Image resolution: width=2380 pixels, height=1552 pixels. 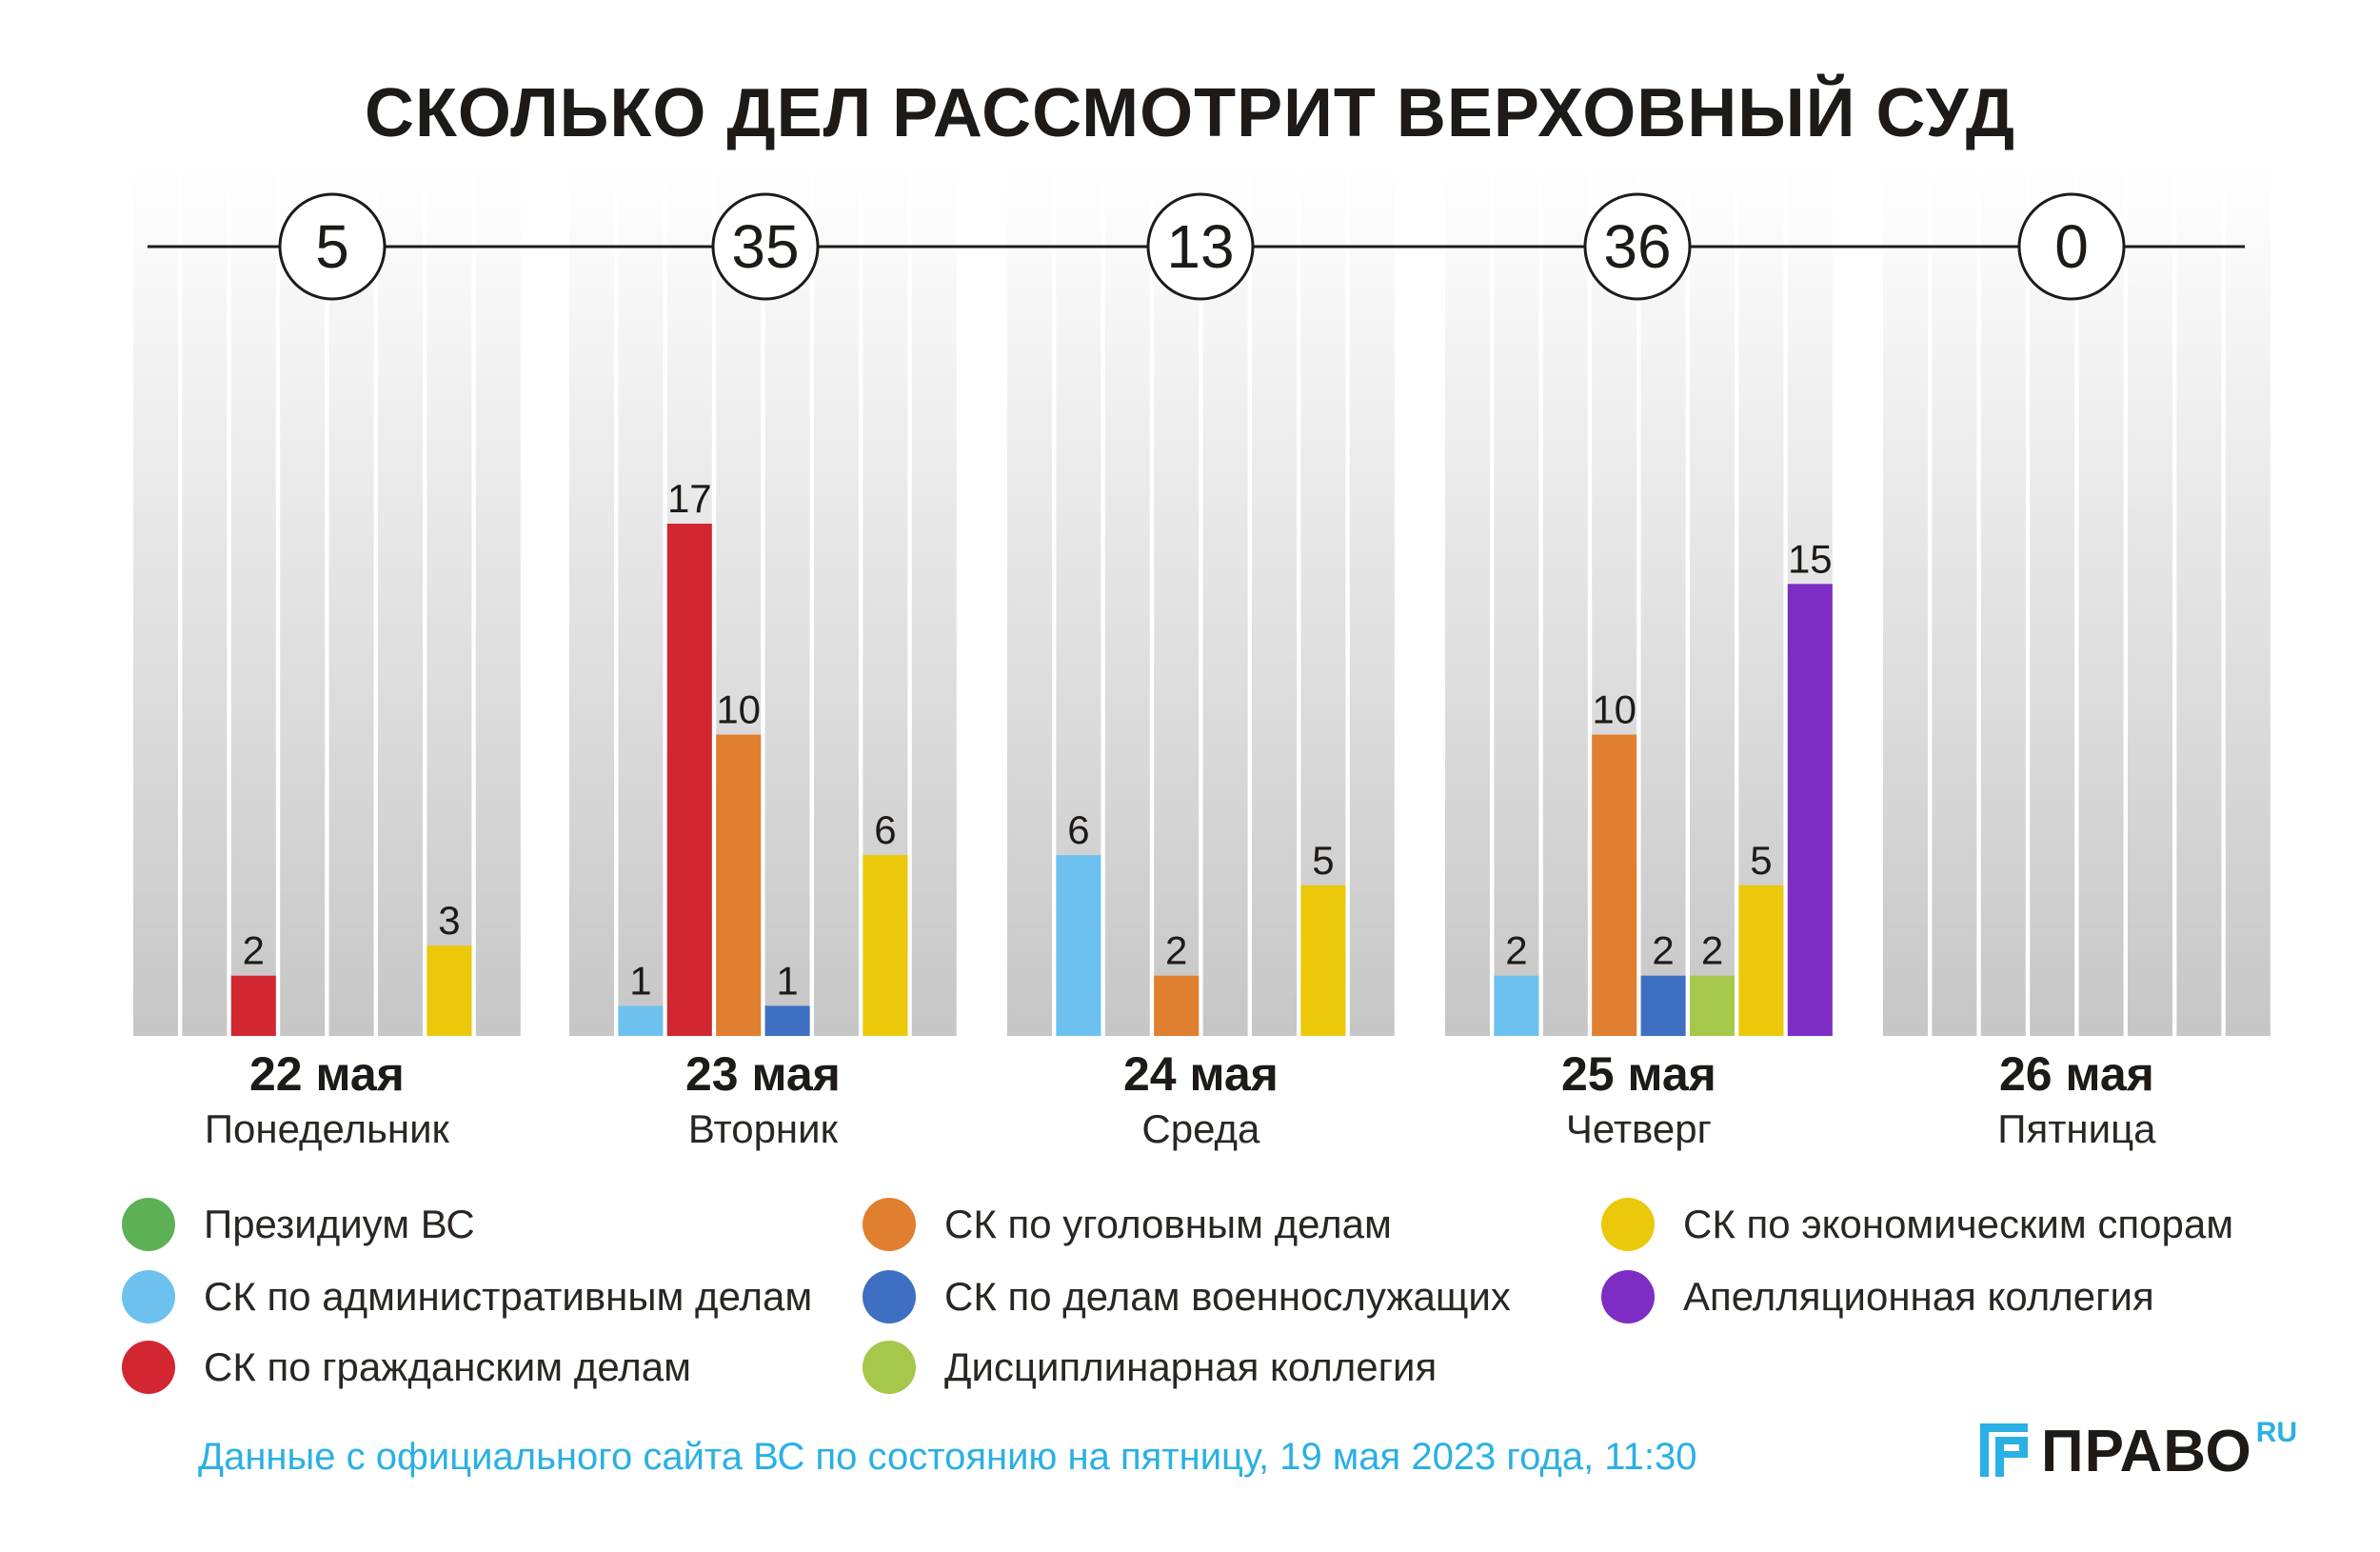 I want to click on bar-value-label: 17, so click(x=689, y=499).